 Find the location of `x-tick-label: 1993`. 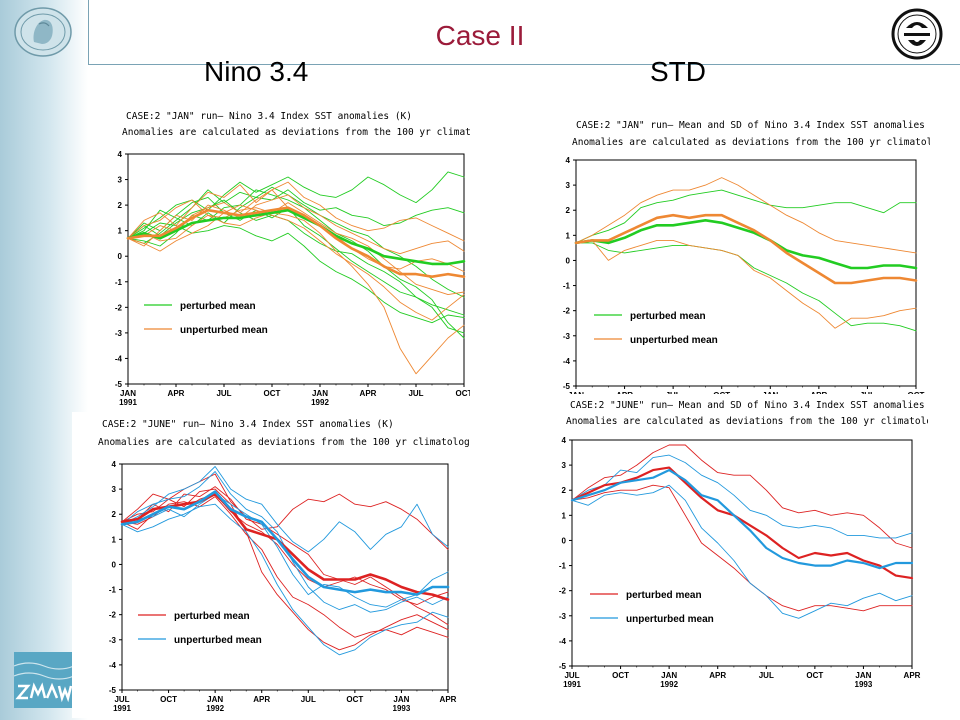

x-tick-label: 1993 is located at coordinates (402, 708).